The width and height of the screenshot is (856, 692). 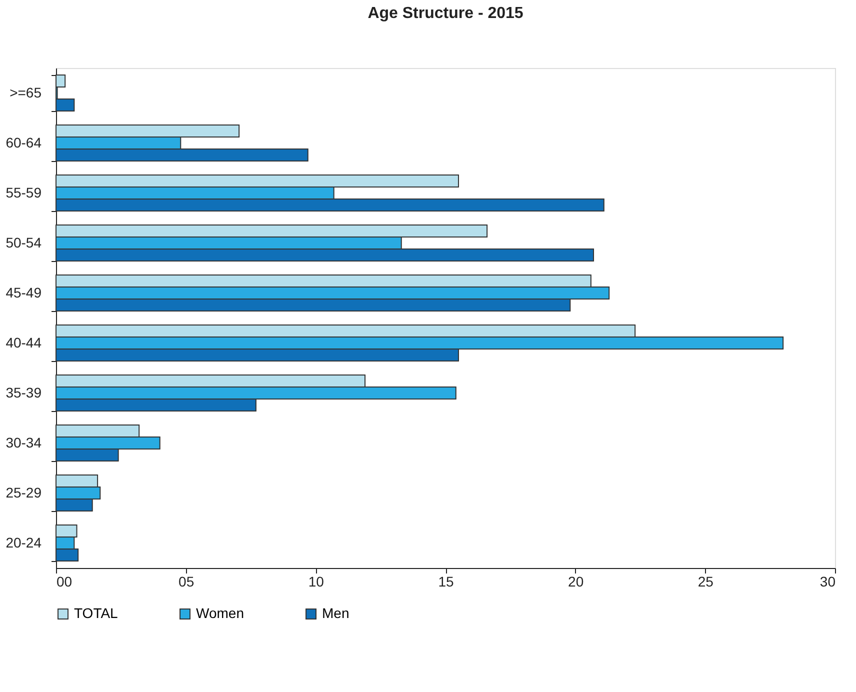 I want to click on x-tick-label: 05, so click(x=186, y=582).